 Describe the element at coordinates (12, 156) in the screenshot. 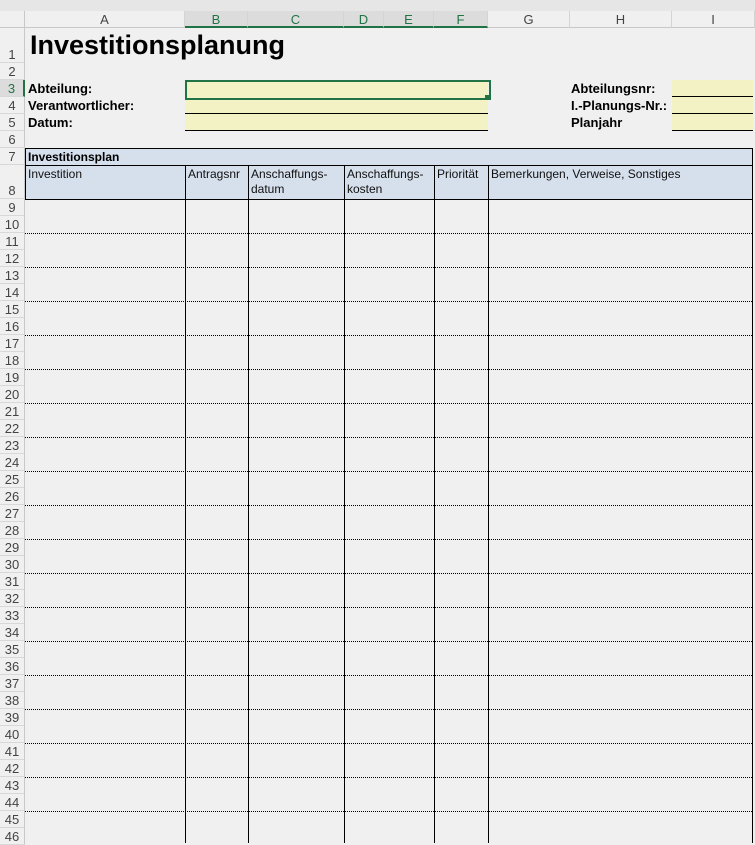

I see `row-header-7: 7` at that location.